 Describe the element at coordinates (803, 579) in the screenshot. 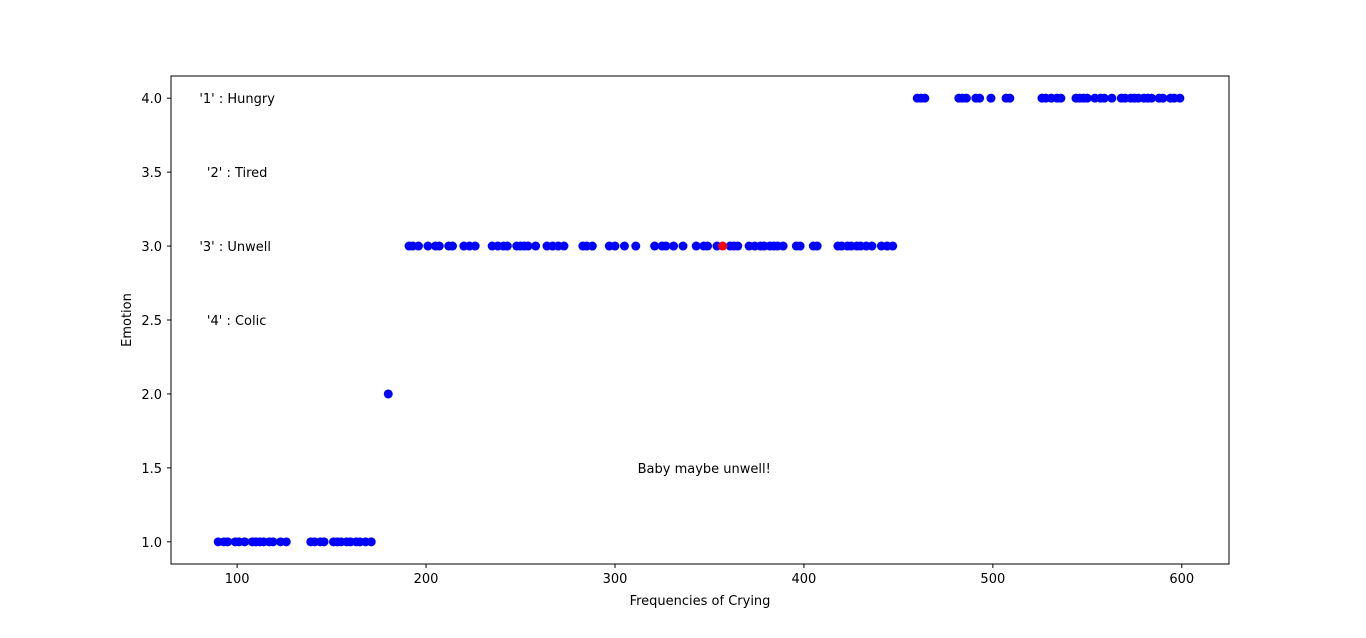

I see `x-tick-label: 400` at that location.